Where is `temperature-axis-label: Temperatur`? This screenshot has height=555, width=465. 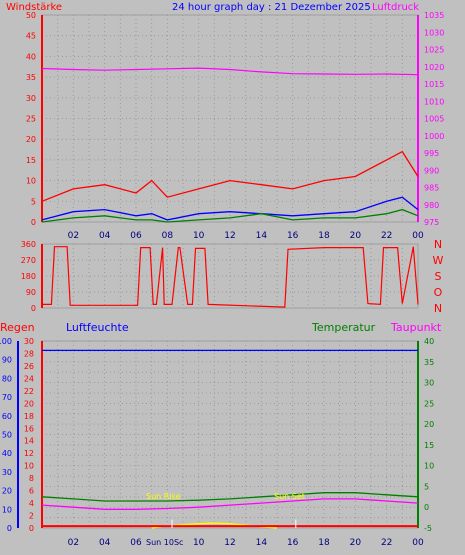
temperature-axis-label: Temperatur is located at coordinates (343, 327).